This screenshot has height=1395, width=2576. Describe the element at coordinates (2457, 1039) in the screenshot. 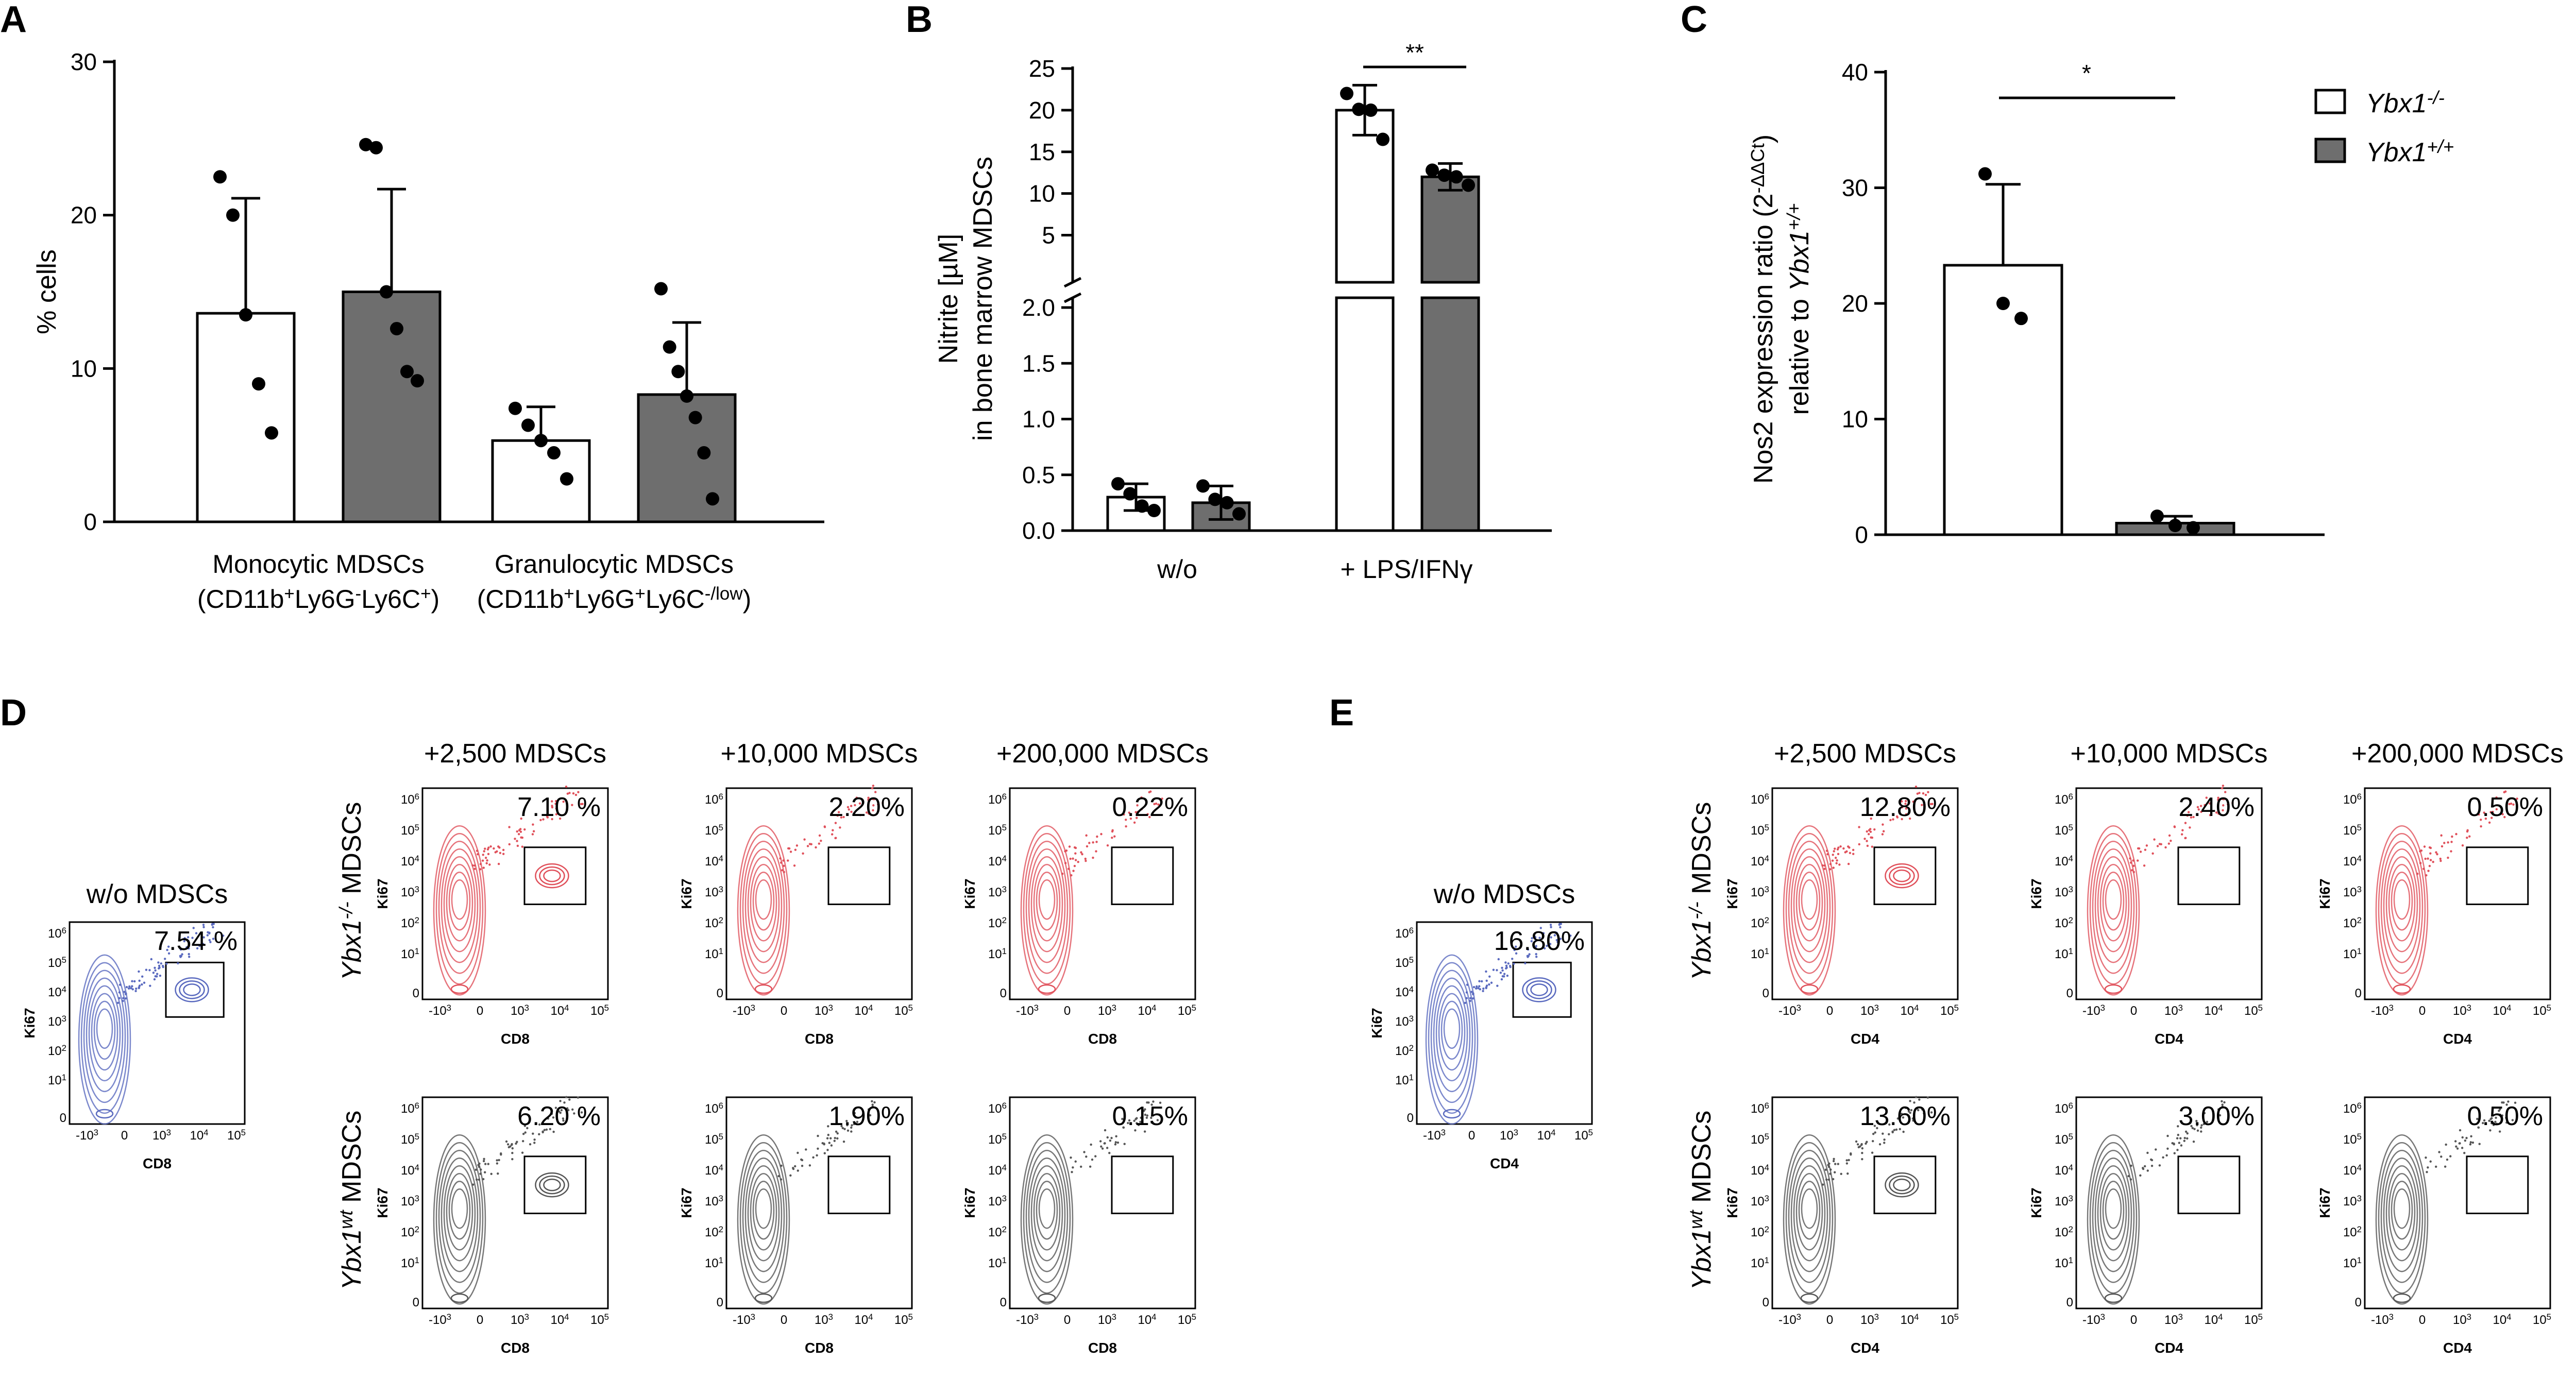

I see `x-axis-label: CD4` at that location.